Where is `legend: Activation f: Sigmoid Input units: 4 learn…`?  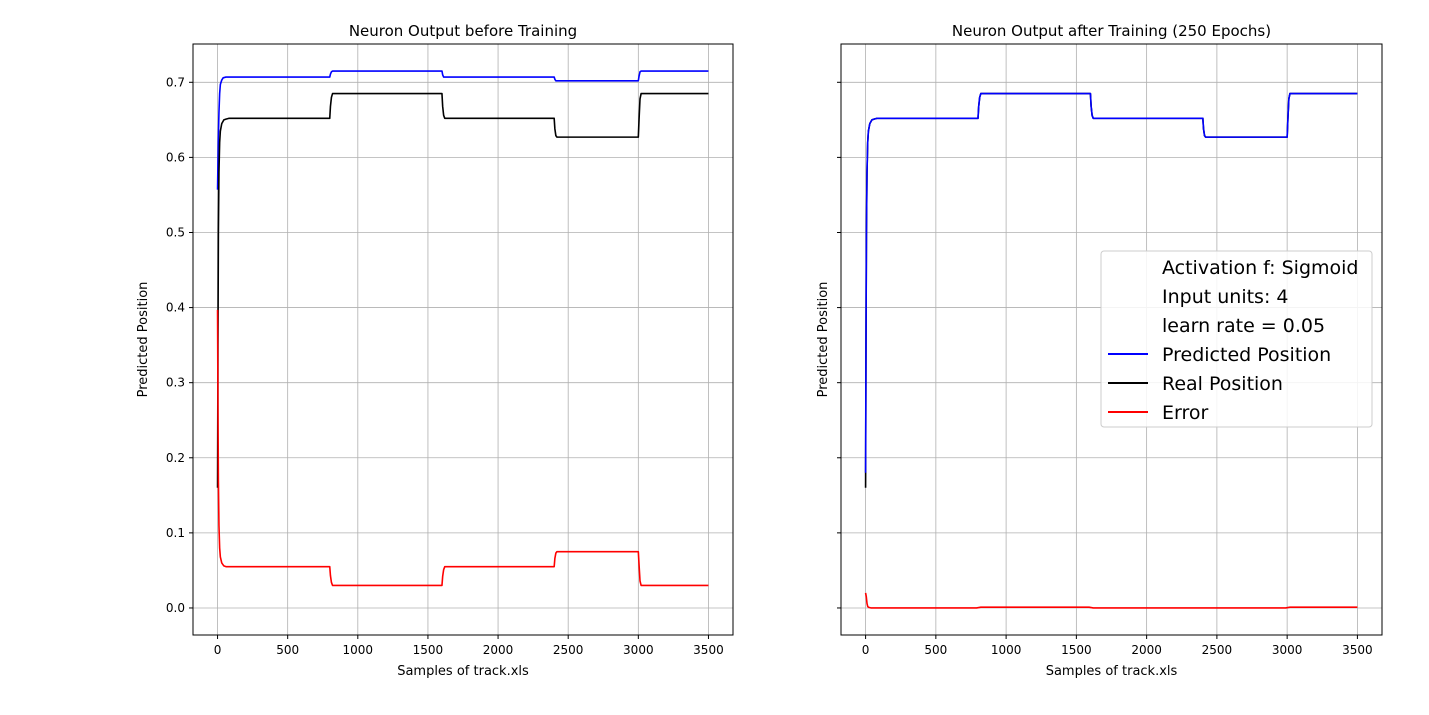 legend: Activation f: Sigmoid Input units: 4 learn… is located at coordinates (1236, 339).